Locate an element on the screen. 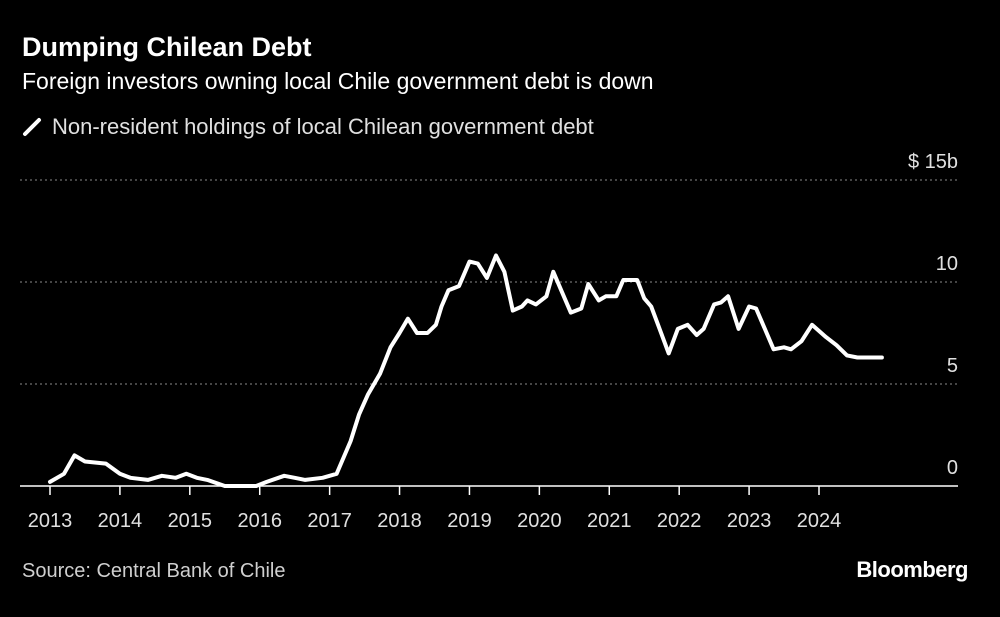 This screenshot has width=1000, height=617. y-tick-label: 0 is located at coordinates (952, 468).